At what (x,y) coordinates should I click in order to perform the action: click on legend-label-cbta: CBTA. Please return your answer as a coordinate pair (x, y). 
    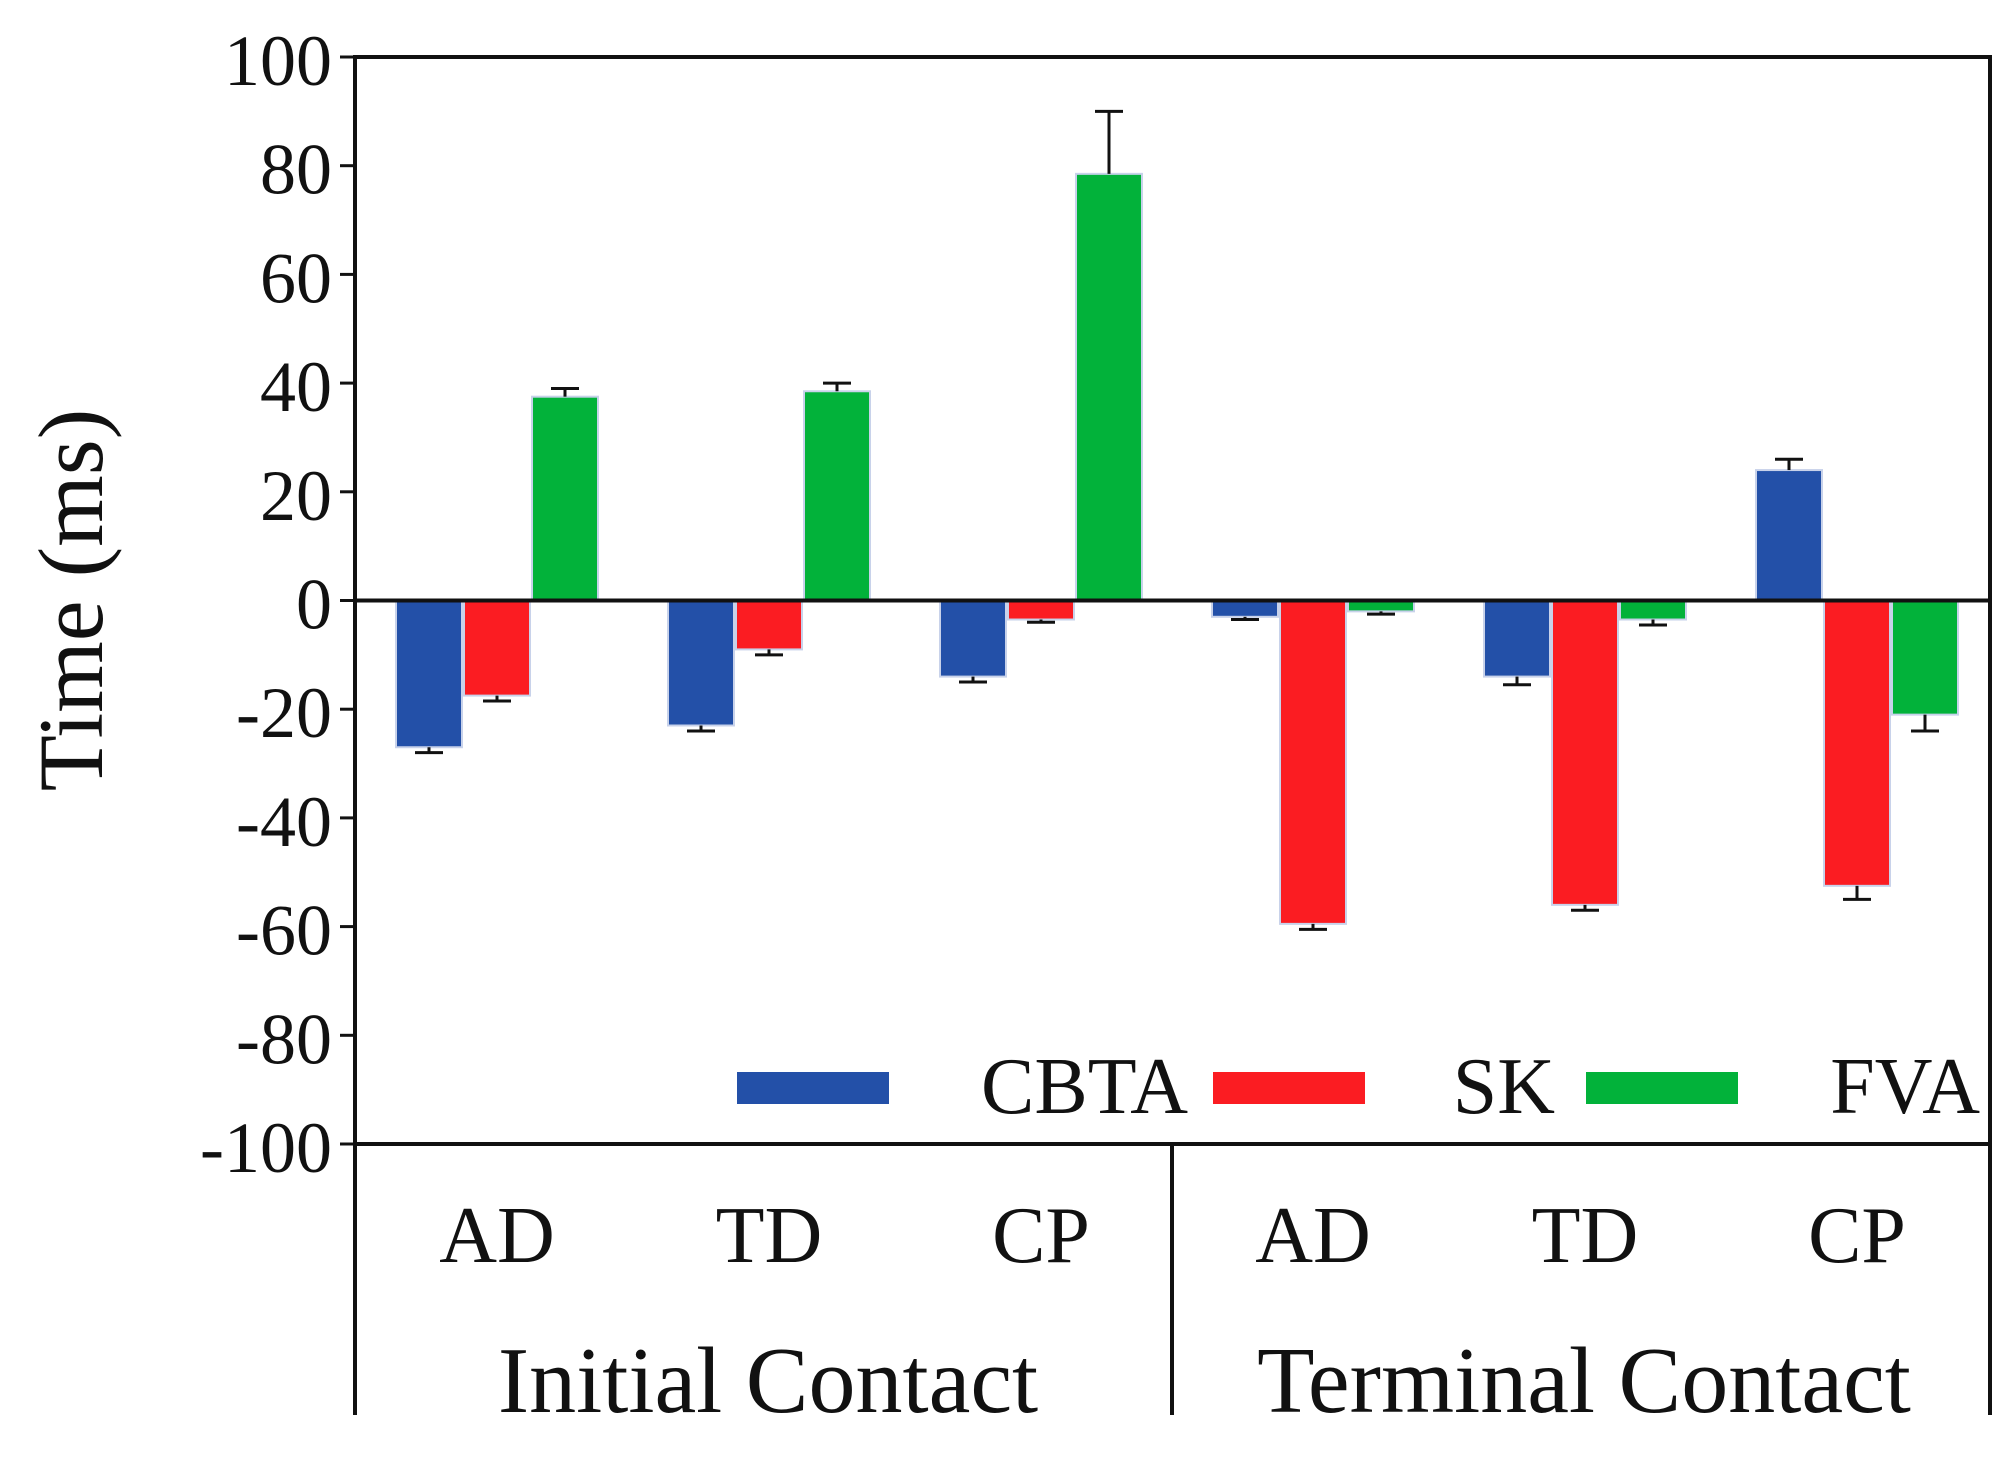
    Looking at the image, I should click on (1084, 1087).